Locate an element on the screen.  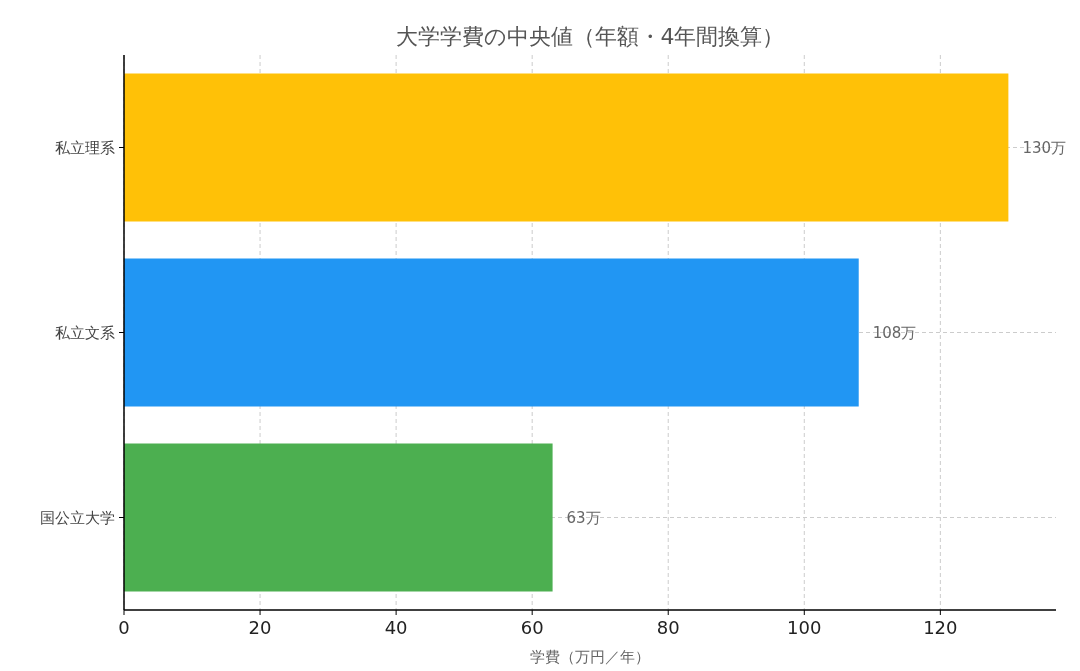
x-tick-label: 60 is located at coordinates (532, 627).